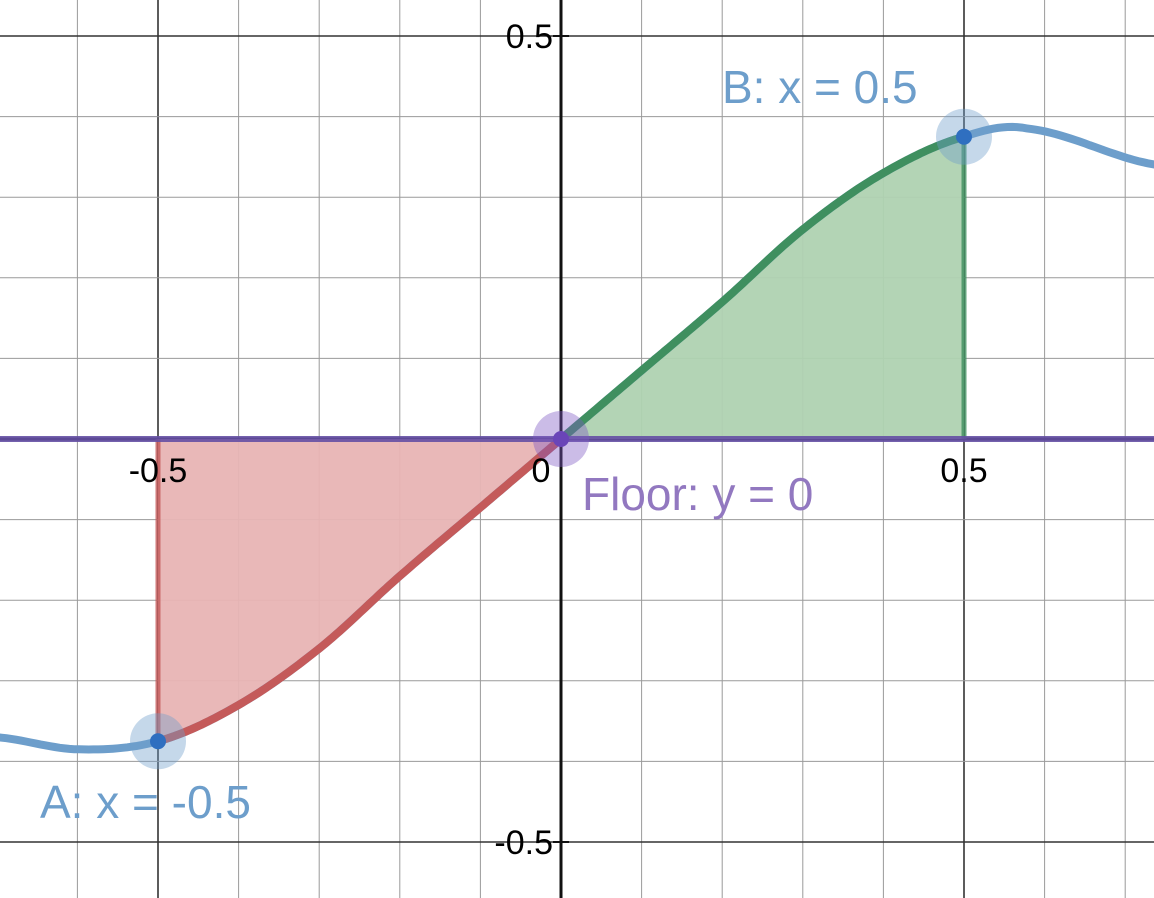 The height and width of the screenshot is (898, 1154). Describe the element at coordinates (529, 37) in the screenshot. I see `y-tick-label: 0.5` at that location.